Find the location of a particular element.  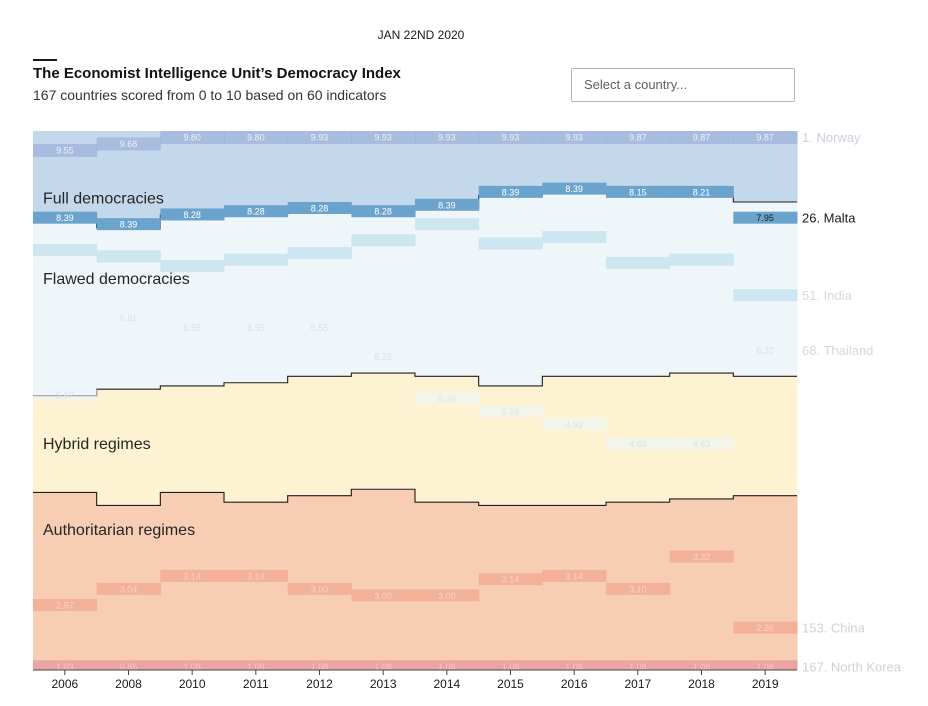

x-tick-label-2011: 2011 is located at coordinates (256, 684).